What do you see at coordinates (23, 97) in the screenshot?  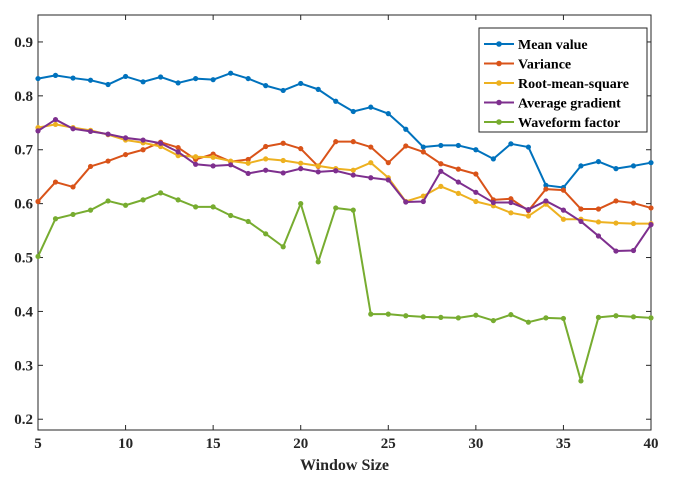 I see `y-tick-label: 0.8` at bounding box center [23, 97].